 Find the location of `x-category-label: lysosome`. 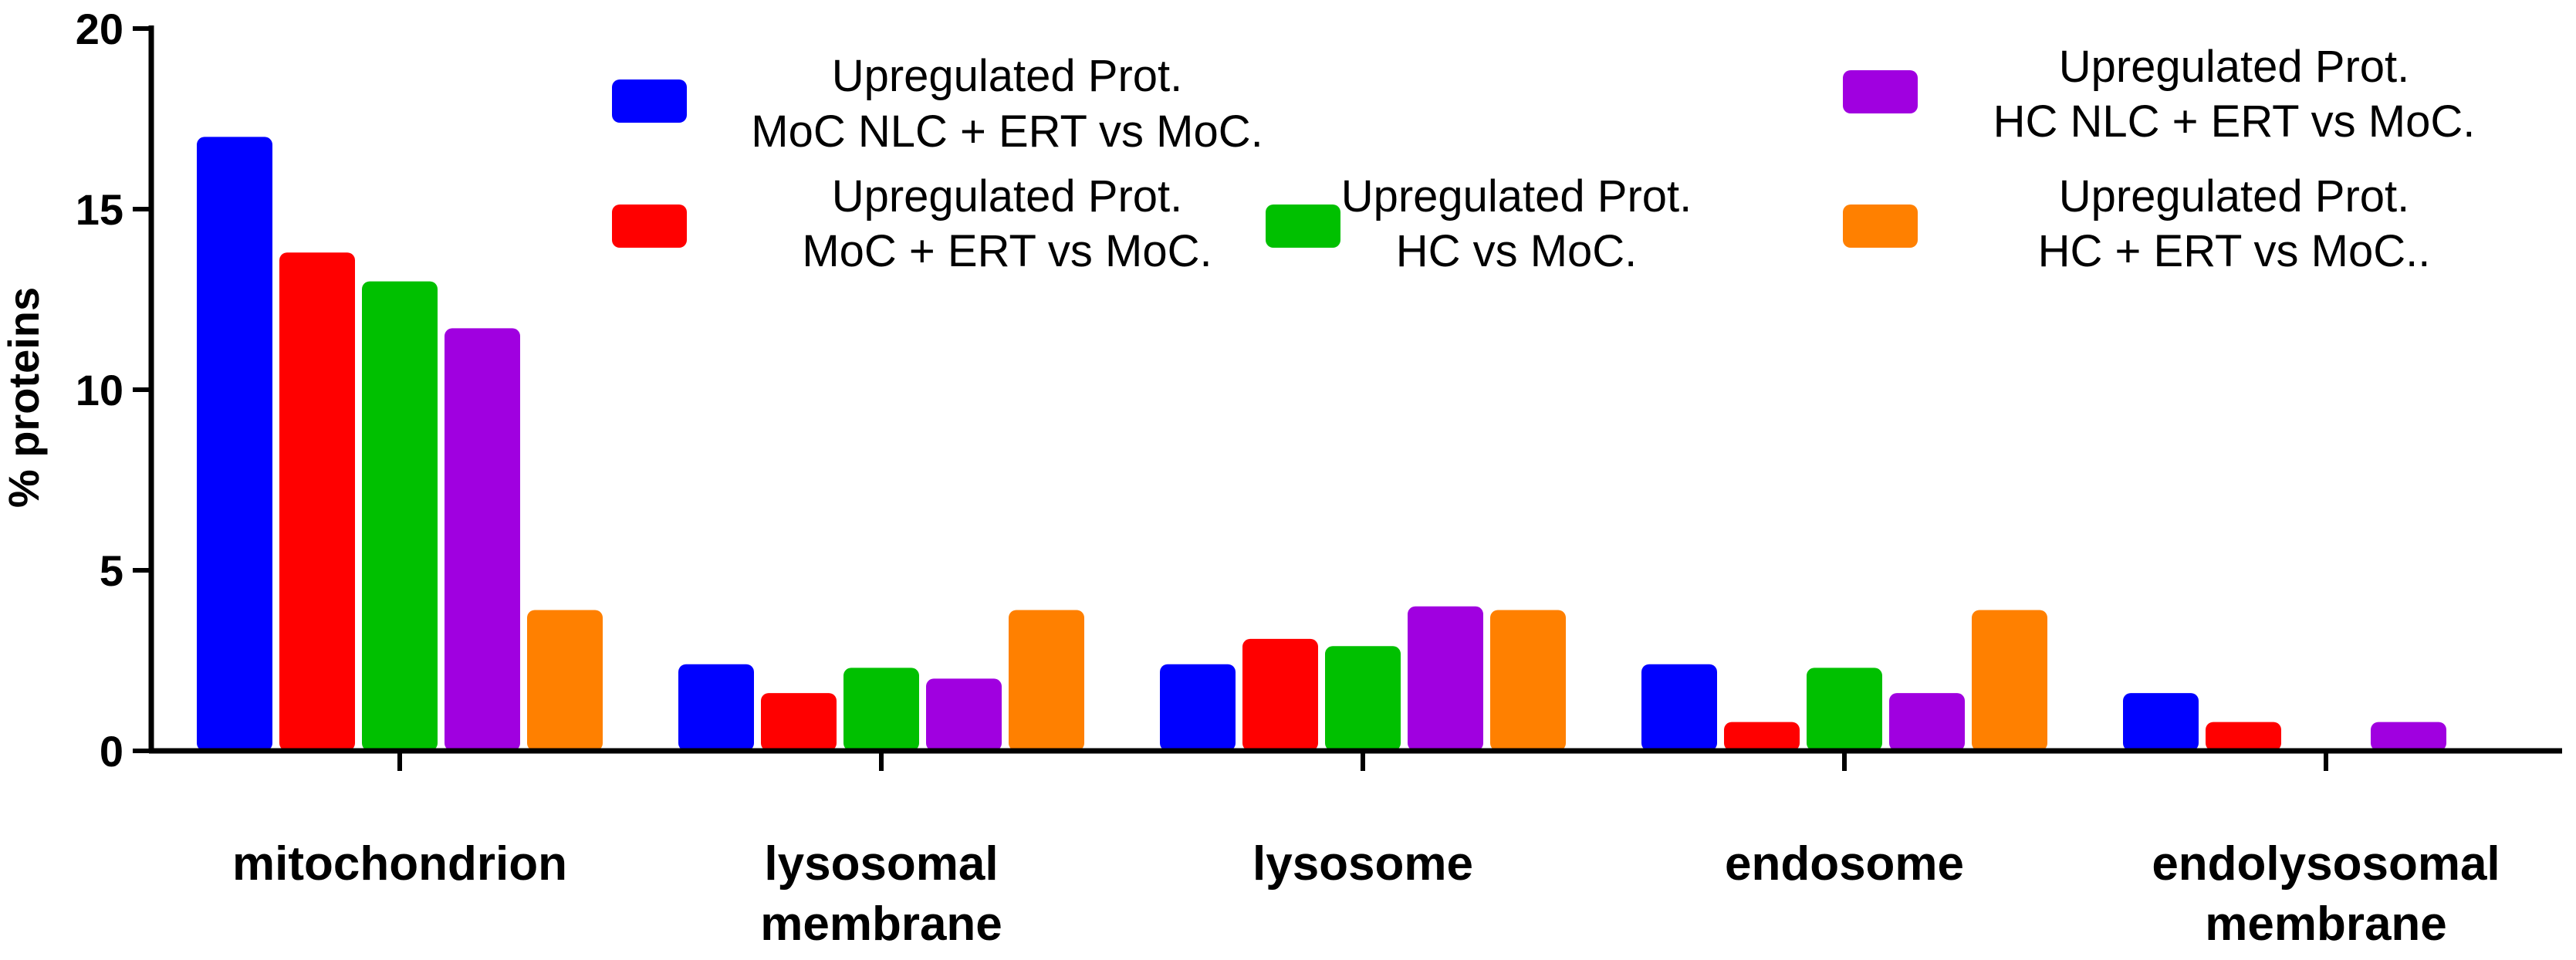

x-category-label: lysosome is located at coordinates (1363, 864).